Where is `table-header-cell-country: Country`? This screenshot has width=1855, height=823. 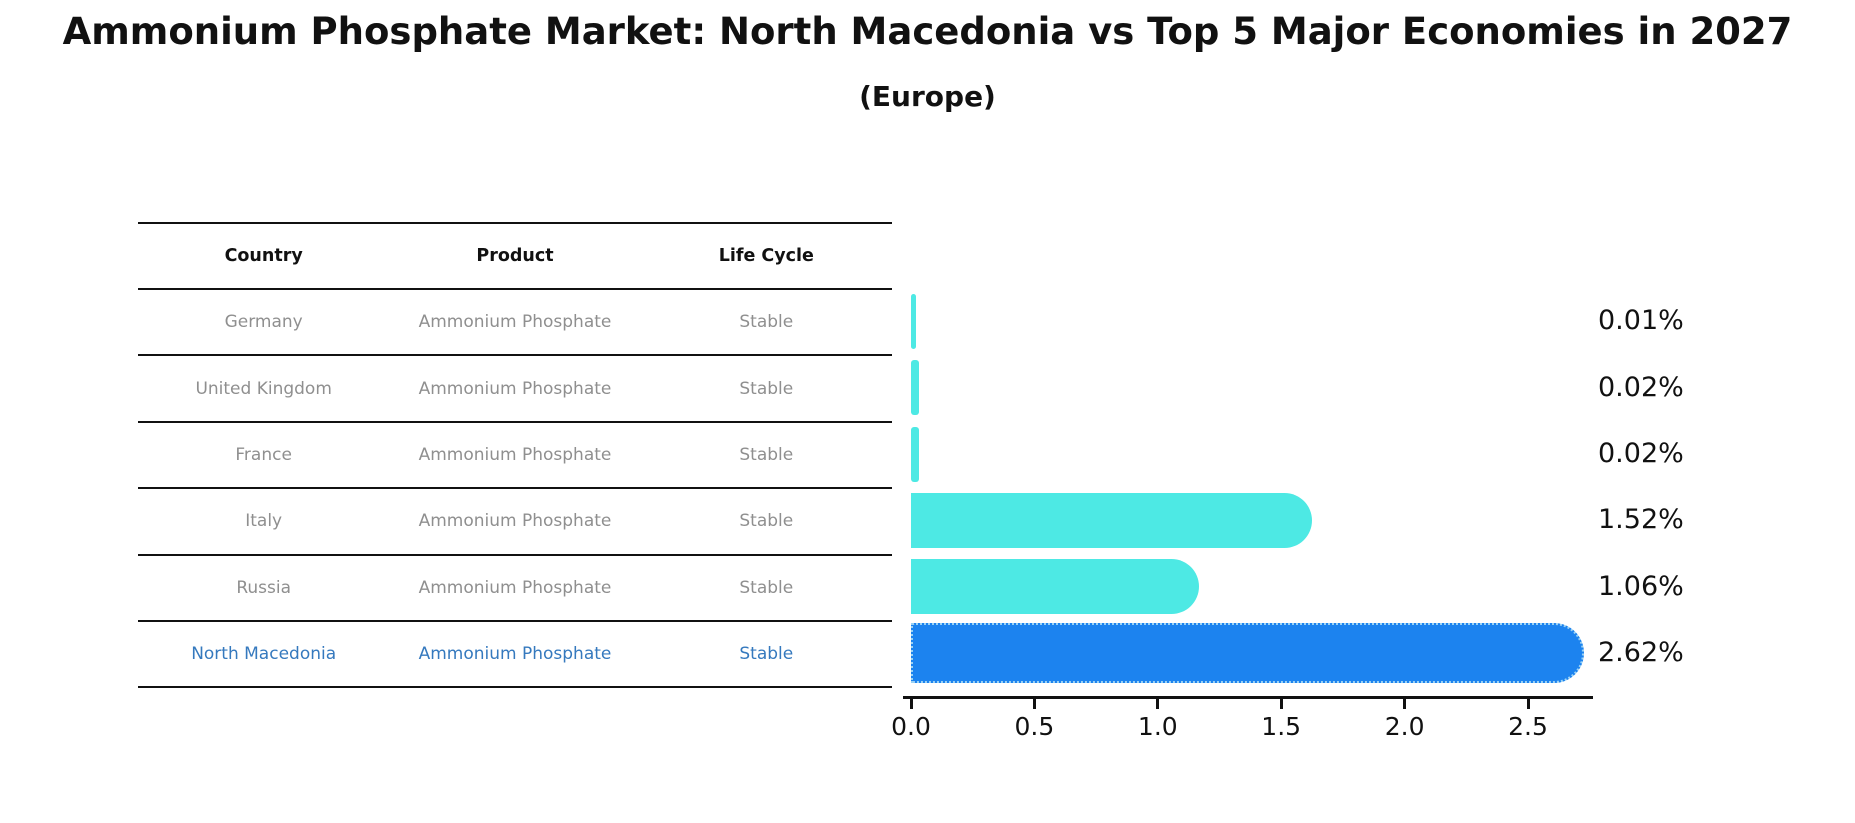 table-header-cell-country: Country is located at coordinates (263, 256).